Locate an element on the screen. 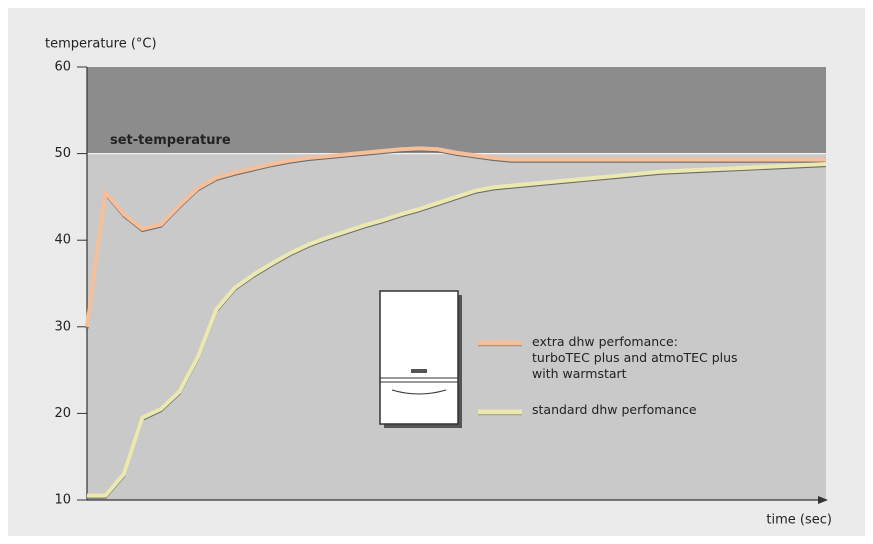 Image resolution: width=873 pixels, height=544 pixels. set-temperature-label: set-temperature is located at coordinates (170, 140).